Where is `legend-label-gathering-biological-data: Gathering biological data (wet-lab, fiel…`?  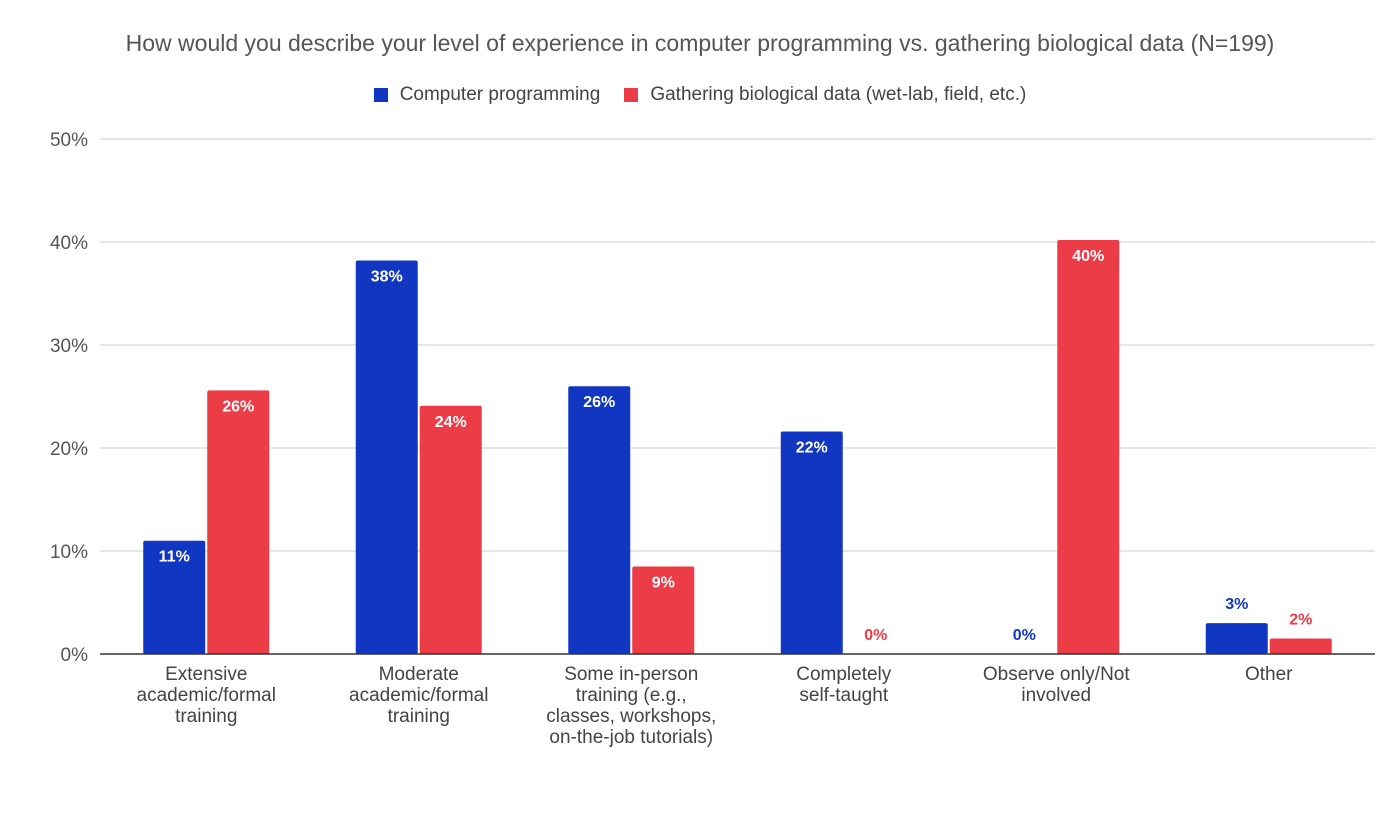
legend-label-gathering-biological-data: Gathering biological data (wet-lab, fiel… is located at coordinates (838, 94).